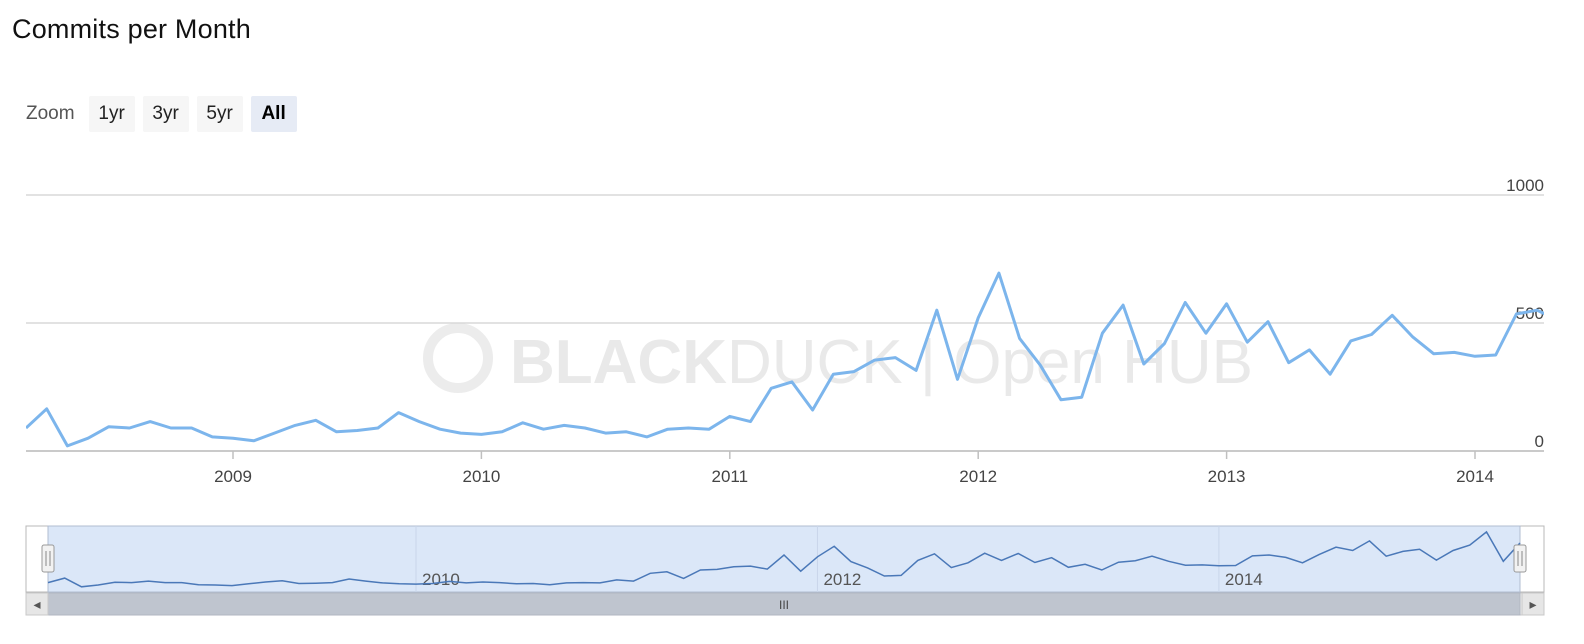 The width and height of the screenshot is (1584, 644). Describe the element at coordinates (978, 476) in the screenshot. I see `x-tick-label: 2012` at that location.